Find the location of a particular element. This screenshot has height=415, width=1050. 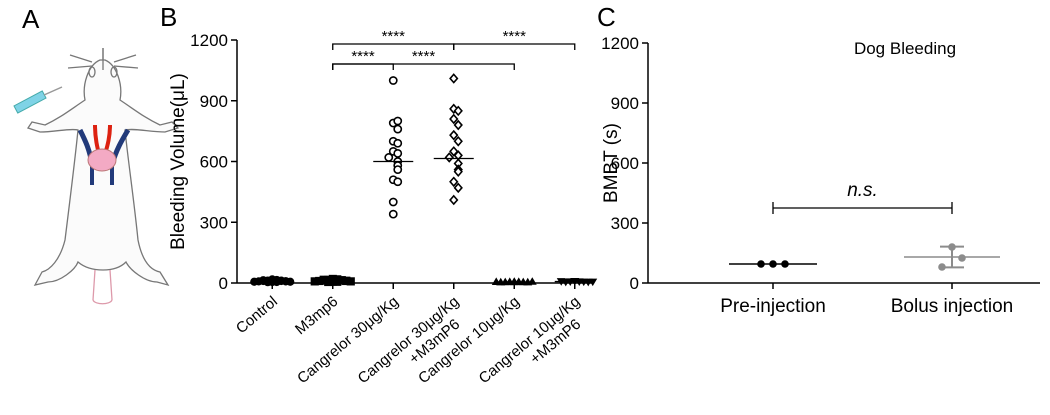

heart-vessels is located at coordinates (104, 154).